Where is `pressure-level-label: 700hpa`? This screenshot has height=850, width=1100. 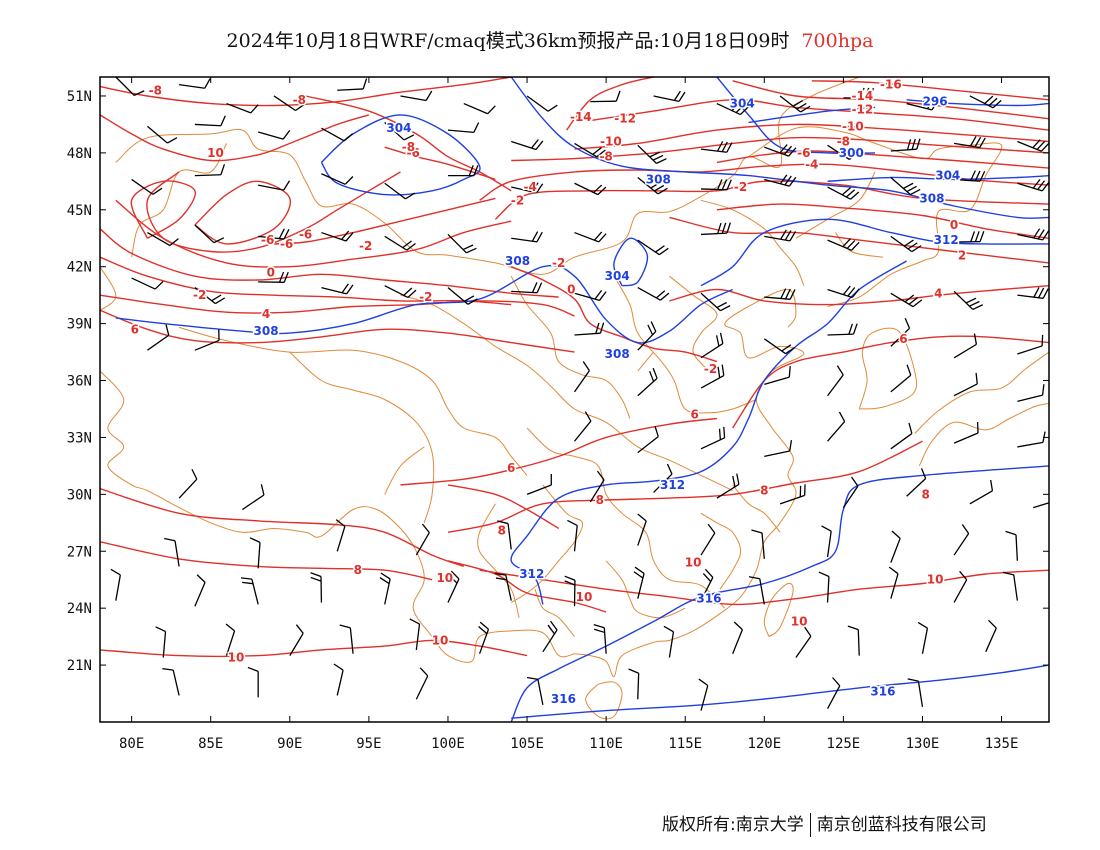 pressure-level-label: 700hpa is located at coordinates (837, 41).